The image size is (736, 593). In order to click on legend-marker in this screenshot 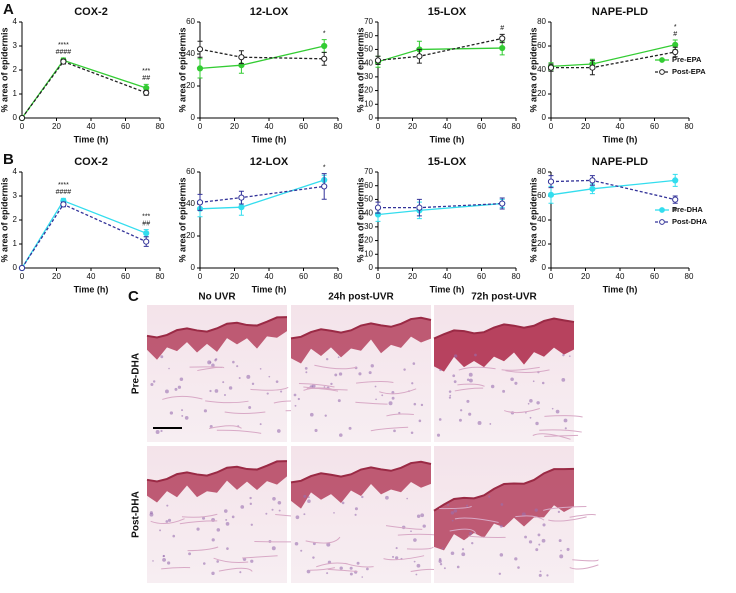, I will do `click(662, 210)`.